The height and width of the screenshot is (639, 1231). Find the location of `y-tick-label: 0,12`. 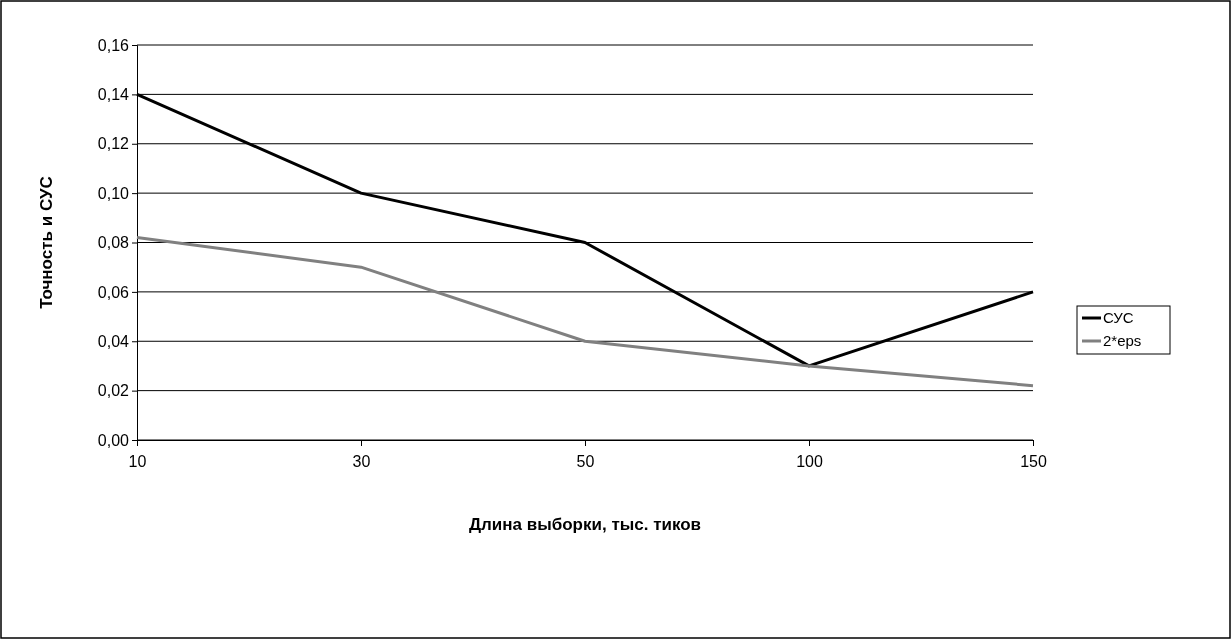

y-tick-label: 0,12 is located at coordinates (113, 144).